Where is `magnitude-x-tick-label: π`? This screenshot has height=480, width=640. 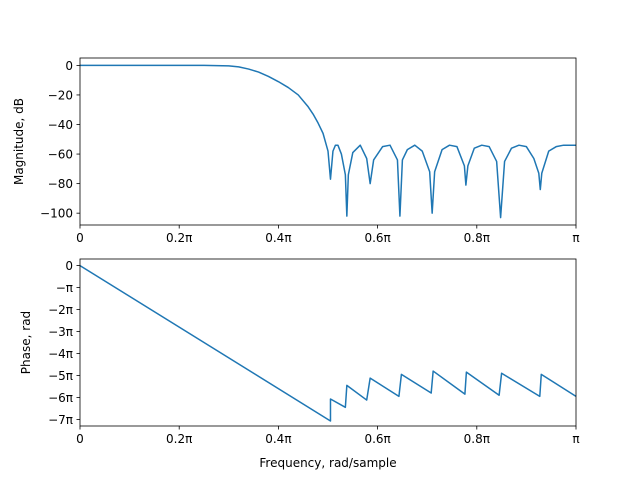 magnitude-x-tick-label: π is located at coordinates (575, 238).